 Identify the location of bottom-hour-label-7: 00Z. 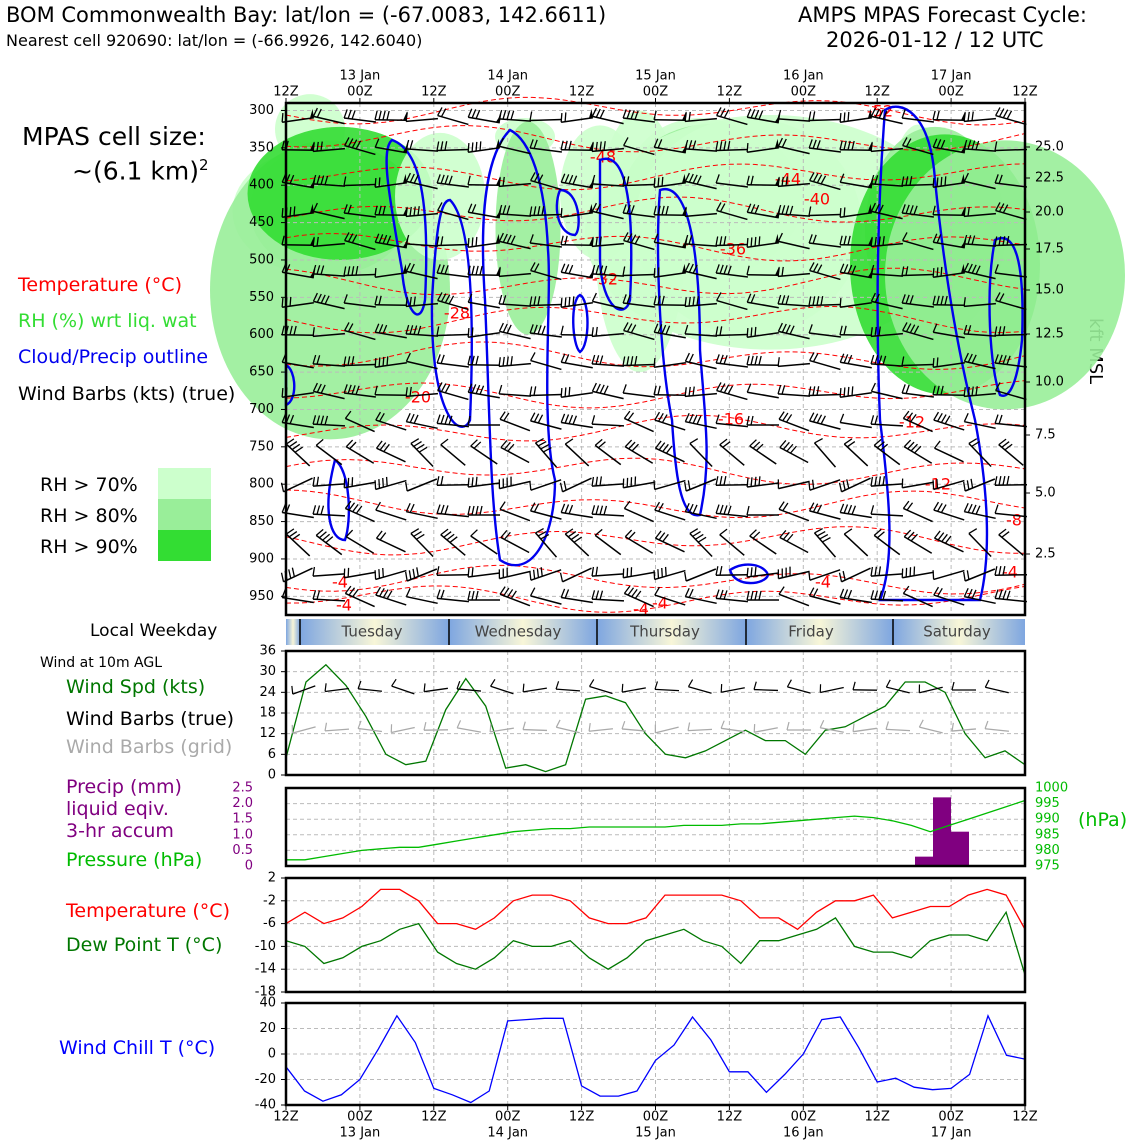
(804, 1117).